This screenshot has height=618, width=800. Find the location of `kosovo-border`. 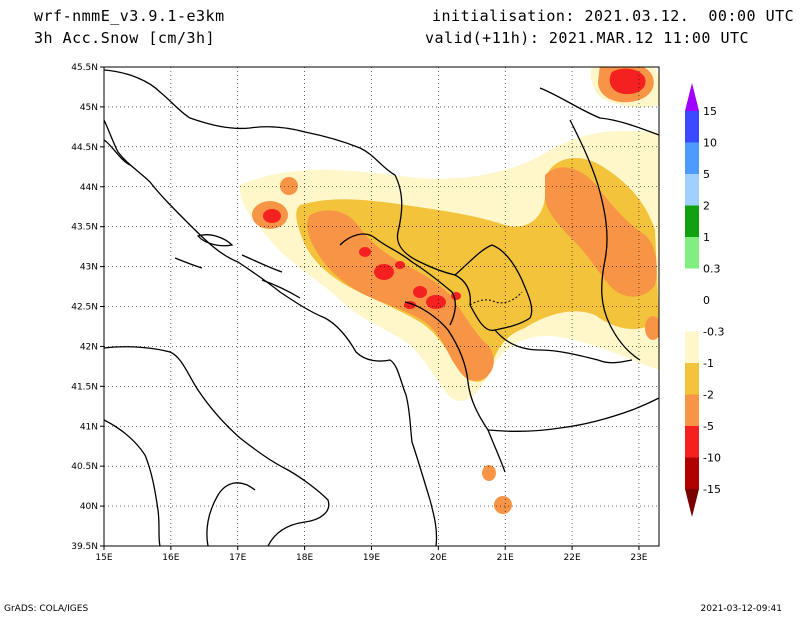

kosovo-border is located at coordinates (493, 288).